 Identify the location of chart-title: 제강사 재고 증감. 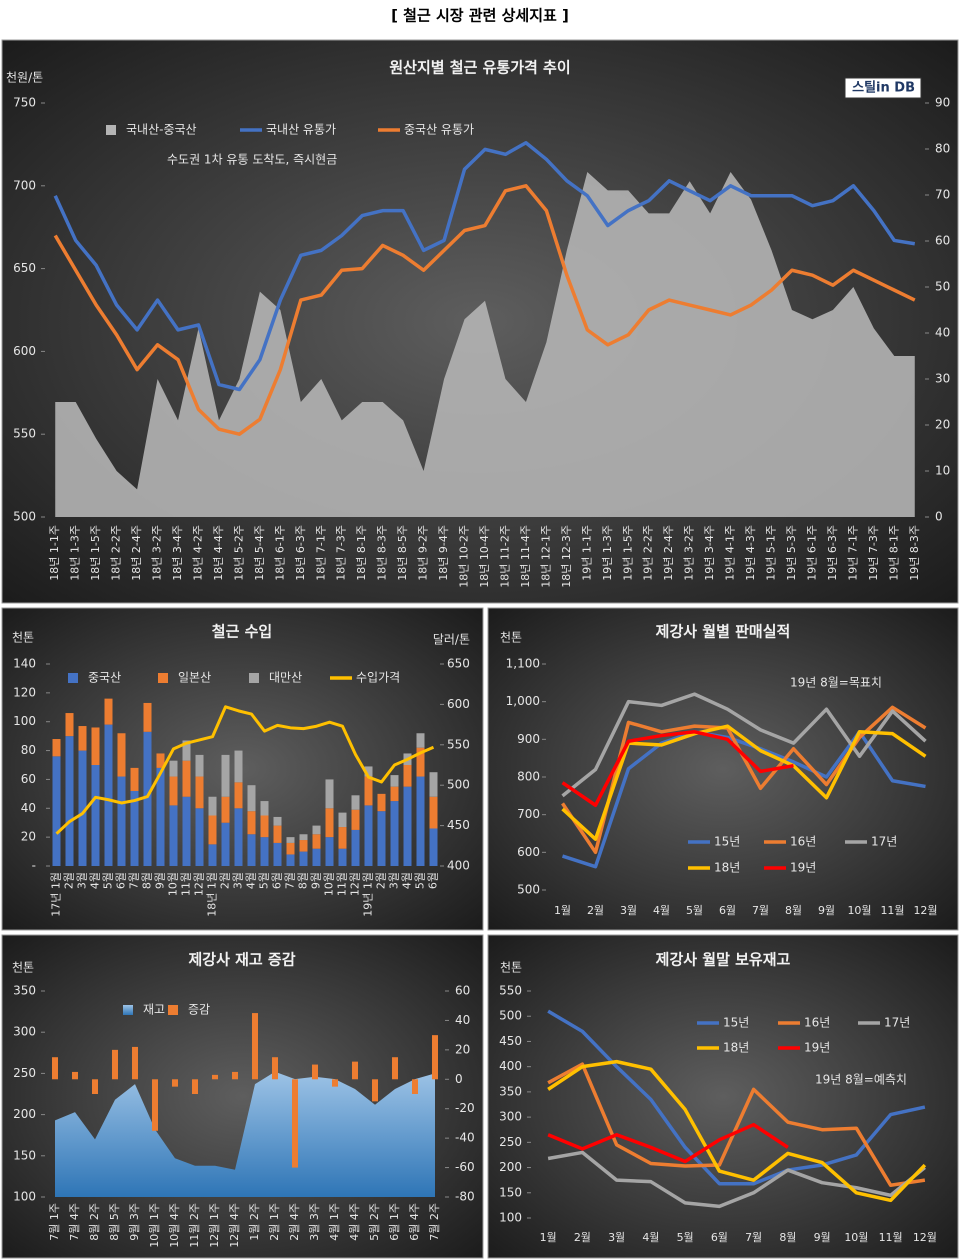
(241, 960).